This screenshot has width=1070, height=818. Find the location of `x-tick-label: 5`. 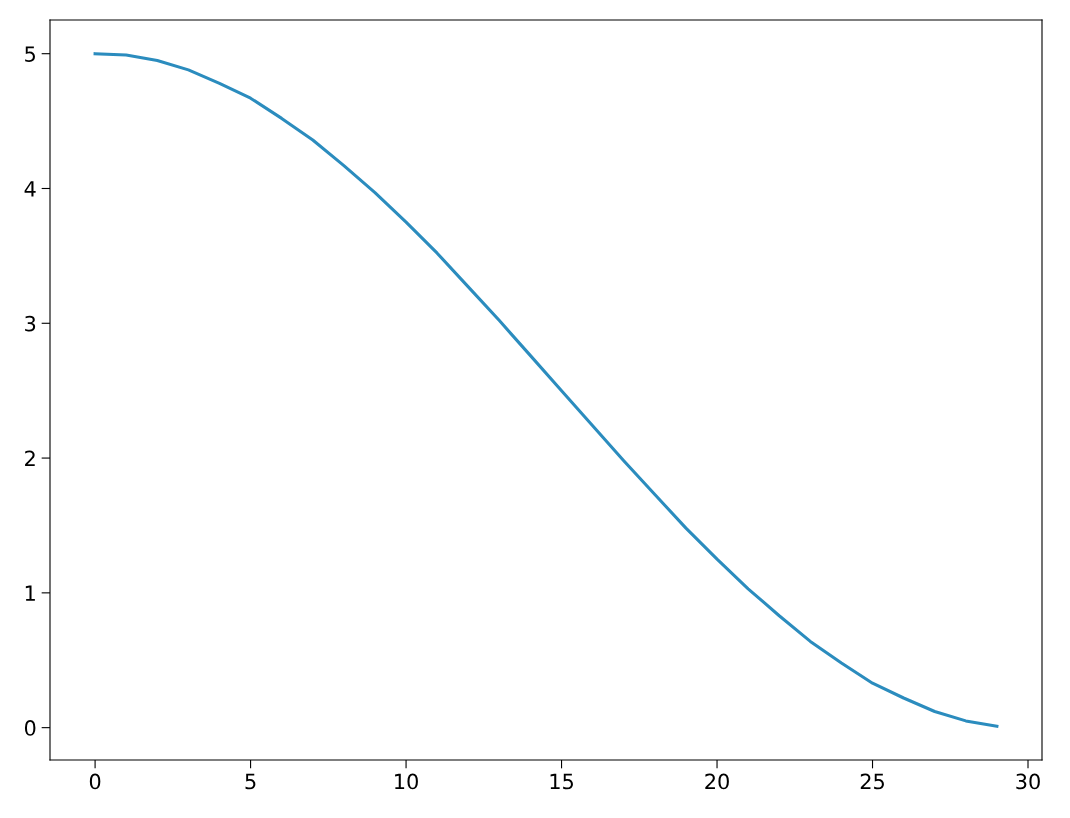

x-tick-label: 5 is located at coordinates (250, 781).